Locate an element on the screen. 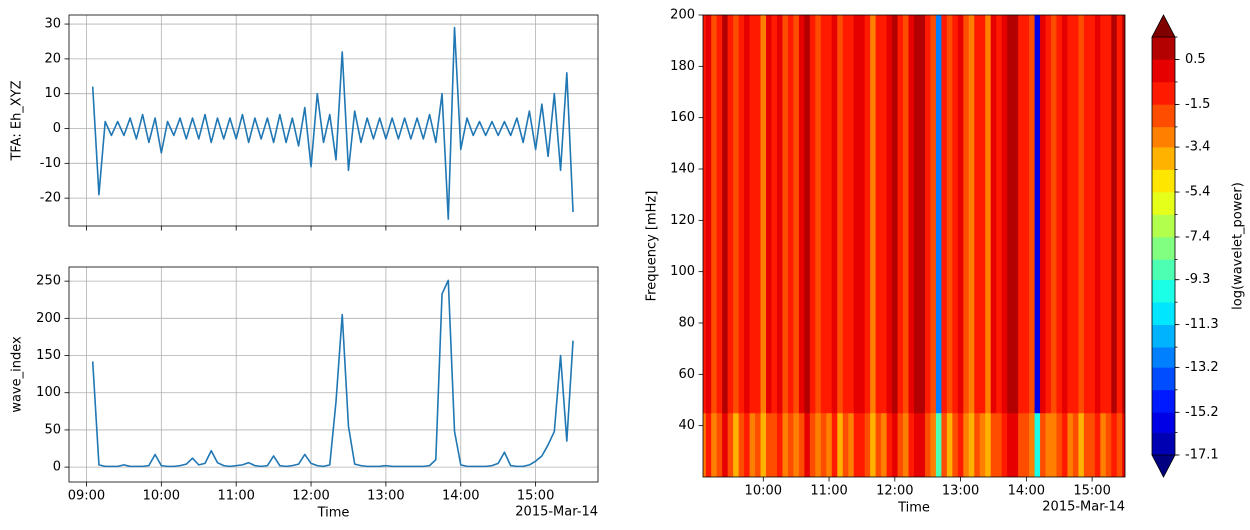 The height and width of the screenshot is (530, 1250). colorbar-tick-label: -3.4 is located at coordinates (1197, 147).